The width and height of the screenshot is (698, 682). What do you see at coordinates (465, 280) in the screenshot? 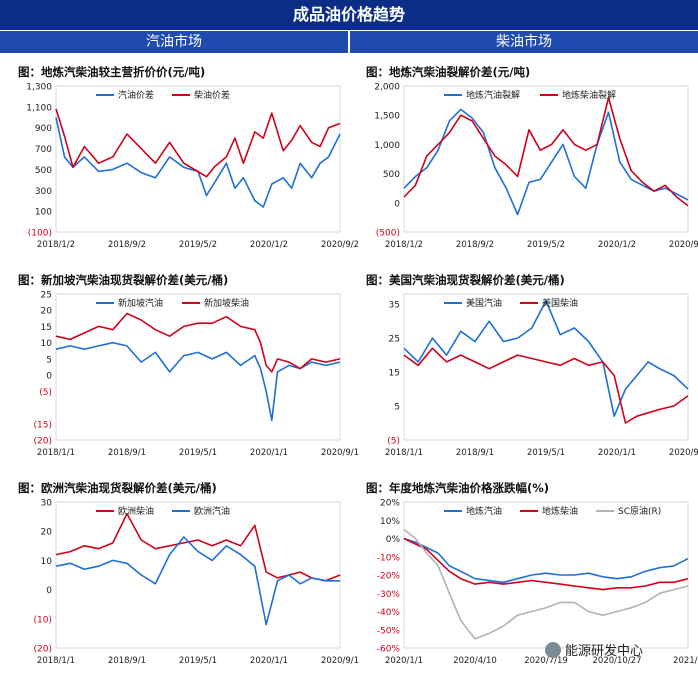
I see `chart-title: 图：美国汽柴油现货裂解价差(美元/桶)` at bounding box center [465, 280].